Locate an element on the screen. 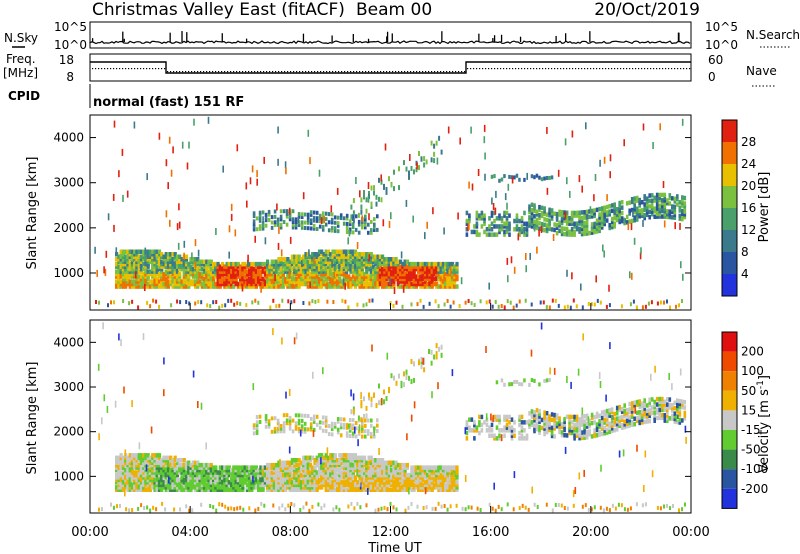 The image size is (800, 554). colorbar-tick-label: 15 is located at coordinates (748, 410).